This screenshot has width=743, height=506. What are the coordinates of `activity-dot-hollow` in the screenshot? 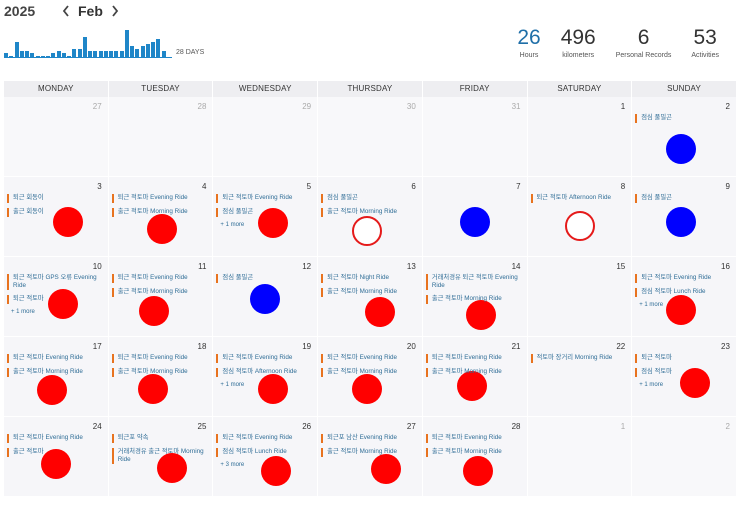 It's located at (367, 231).